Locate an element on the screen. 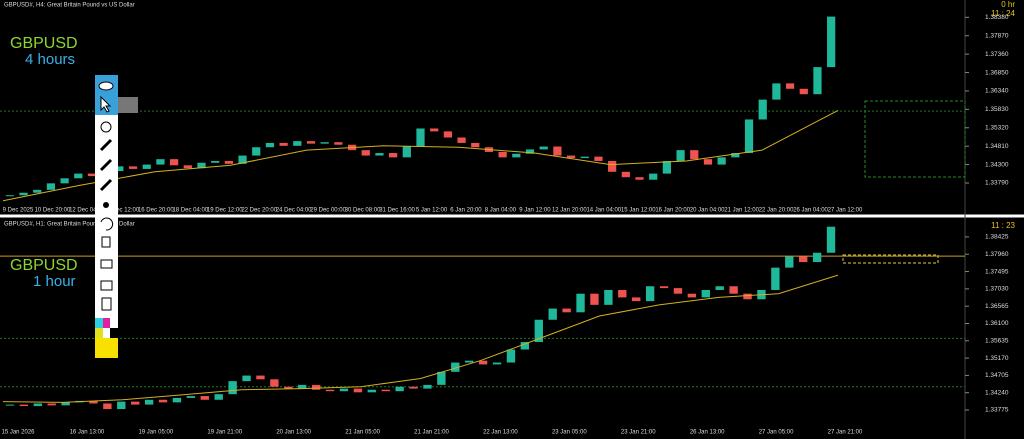  price-label: 1.34705 is located at coordinates (997, 375).